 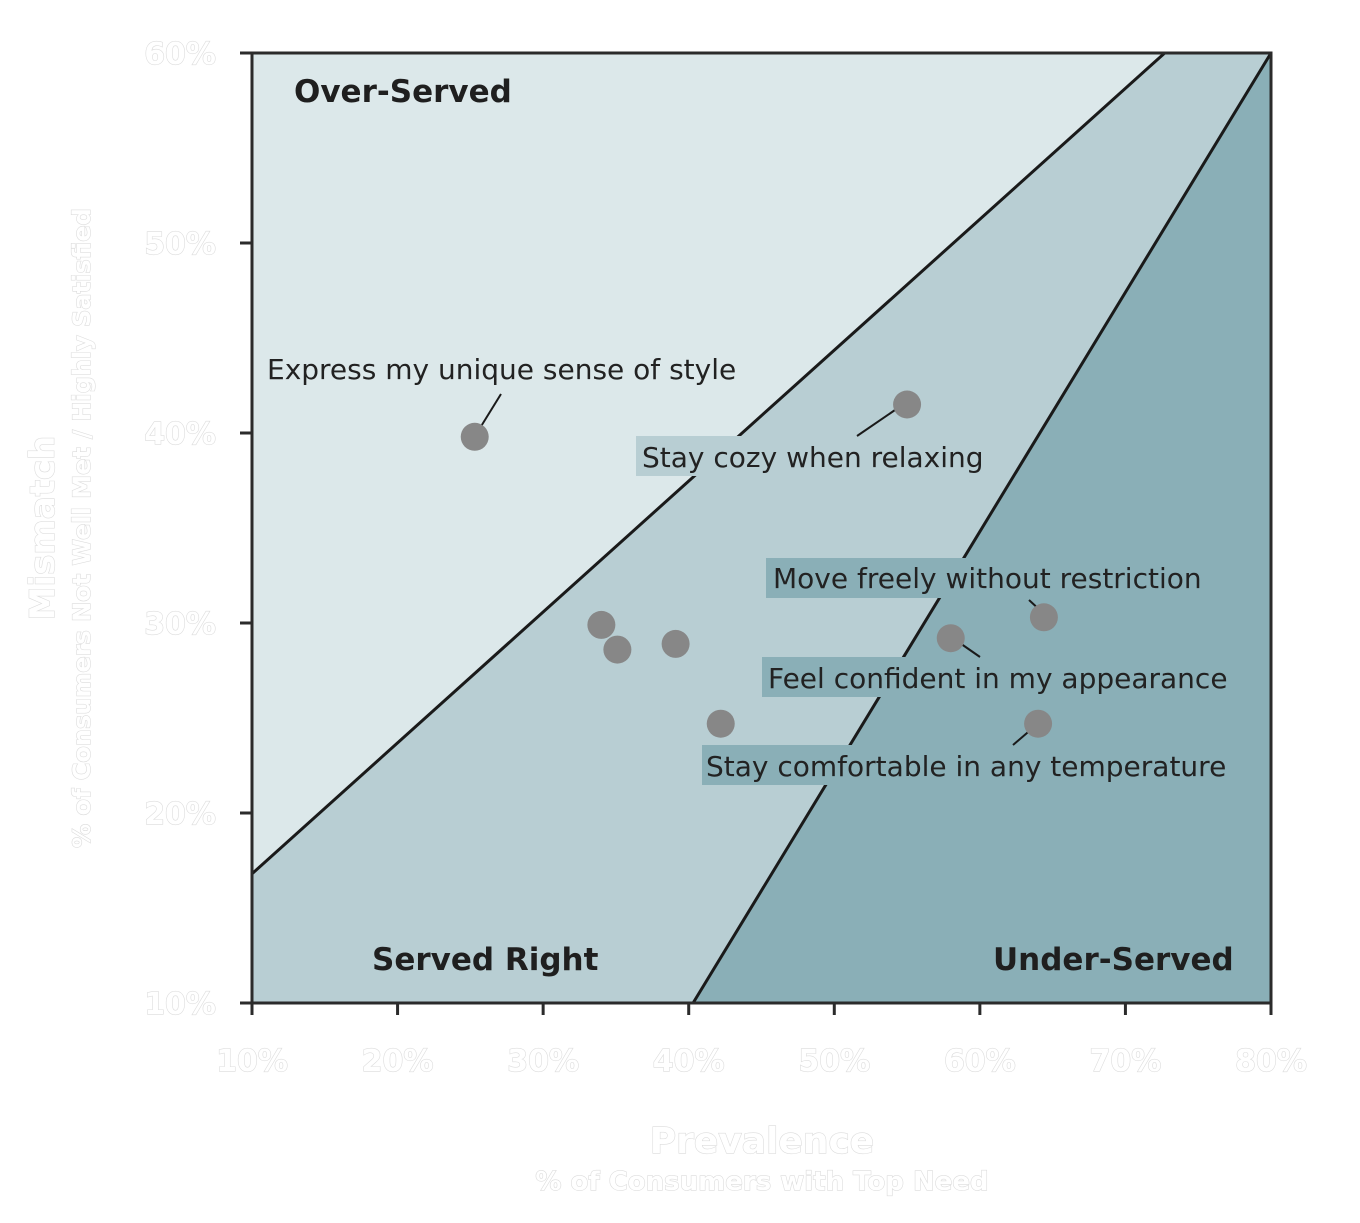 What do you see at coordinates (761, 1182) in the screenshot?
I see `x-axis-subtitle: % of Consumers with Top Need` at bounding box center [761, 1182].